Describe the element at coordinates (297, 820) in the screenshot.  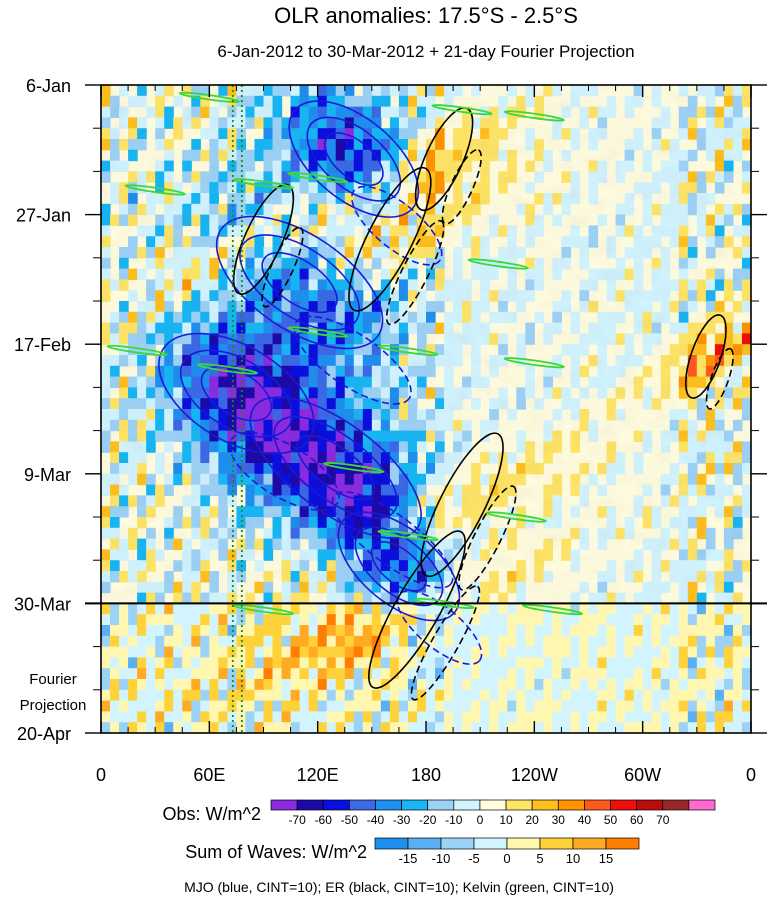
I see `colorbar-label: -70` at that location.